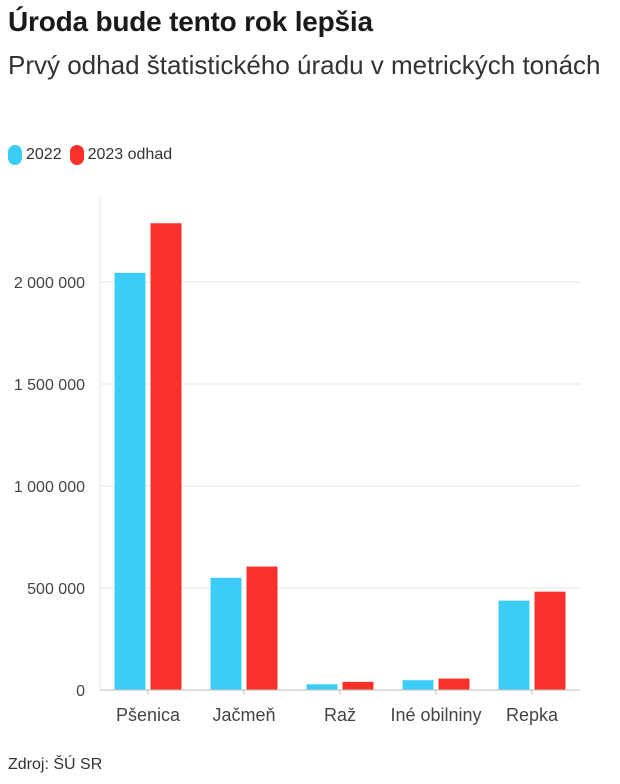 This screenshot has width=620, height=784. I want to click on legend-swatch-2022, so click(15, 155).